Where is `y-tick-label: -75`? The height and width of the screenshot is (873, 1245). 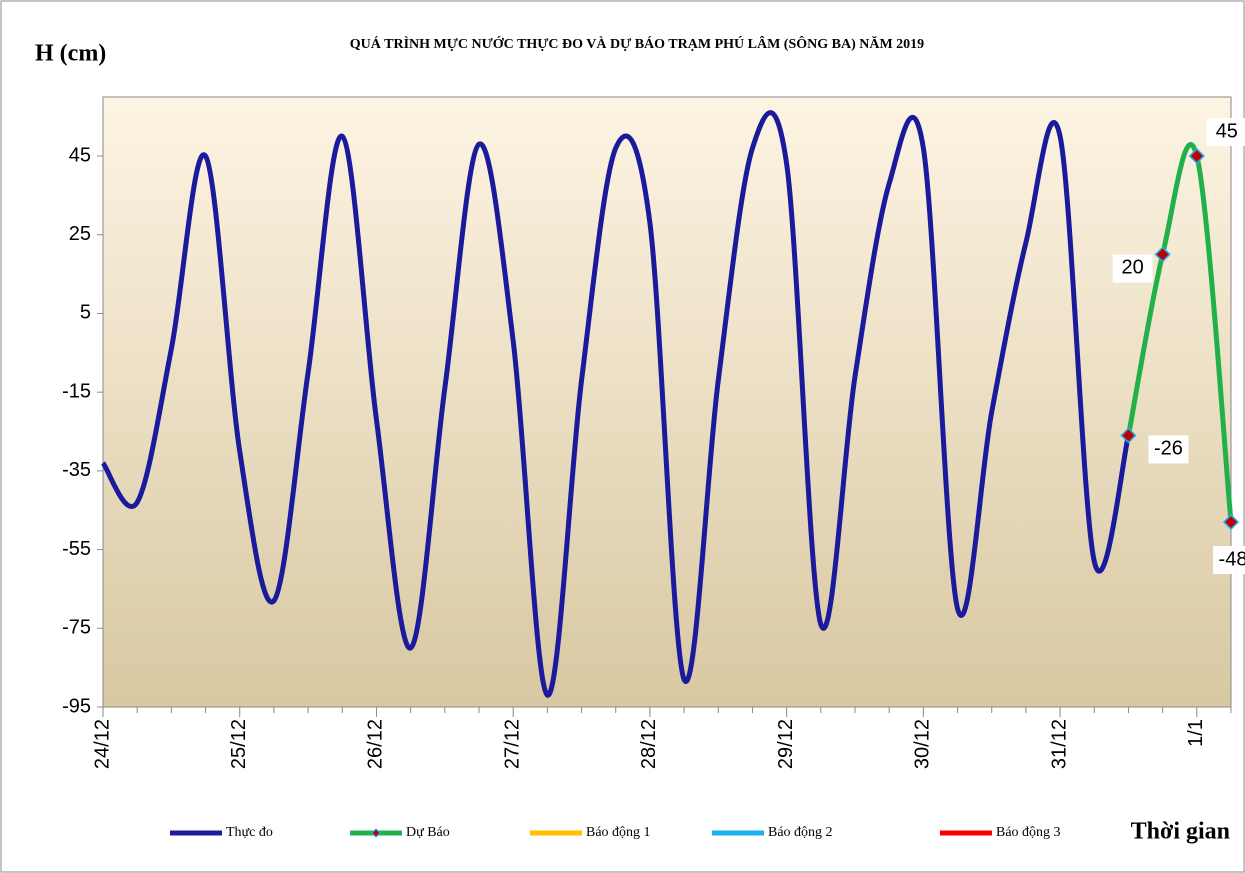 y-tick-label: -75 is located at coordinates (76, 628).